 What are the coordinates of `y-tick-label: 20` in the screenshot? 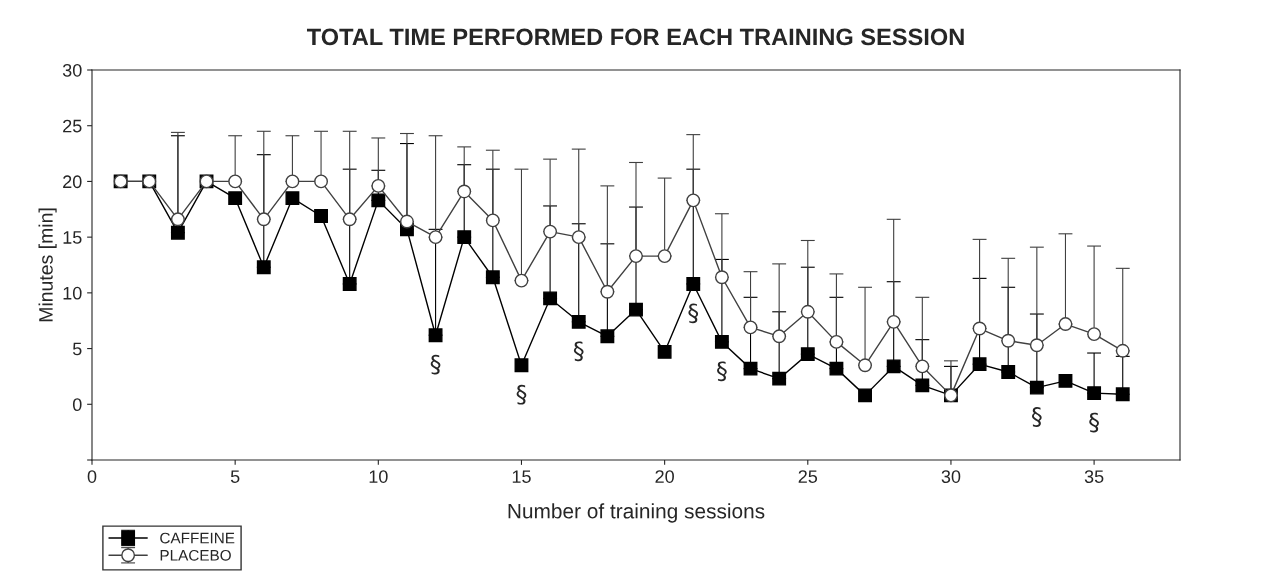 It's located at (72, 182).